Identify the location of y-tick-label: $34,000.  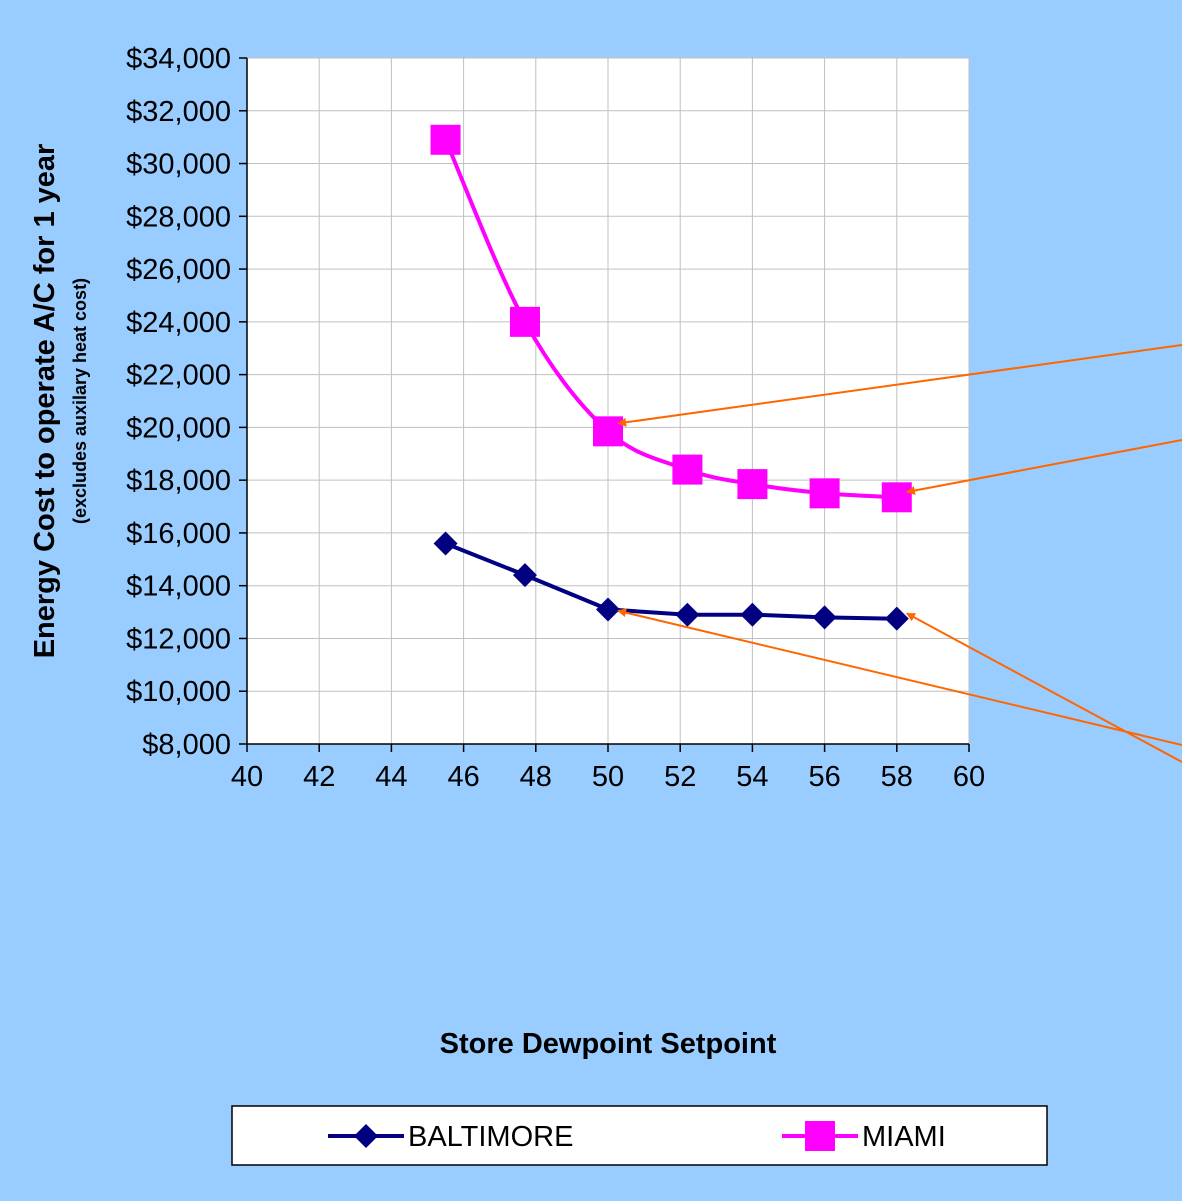
(178, 59).